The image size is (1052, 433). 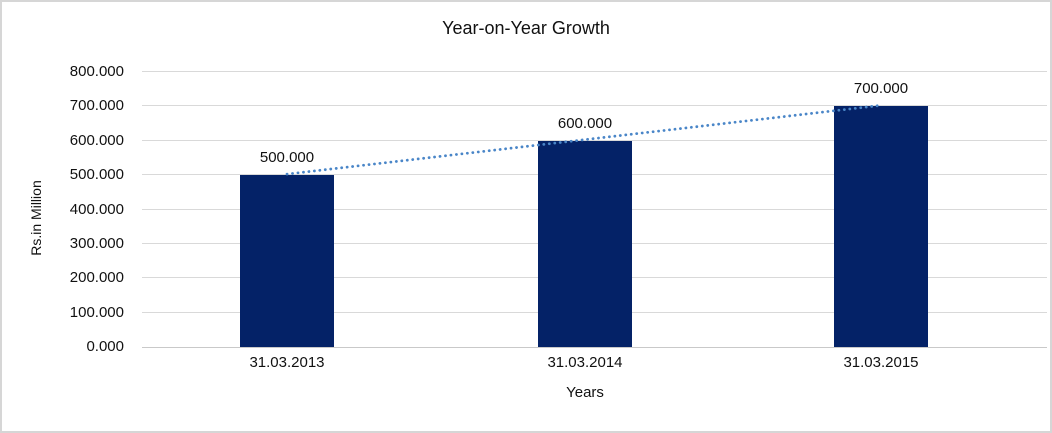 What do you see at coordinates (96, 106) in the screenshot?
I see `y-tick-label: 700.000` at bounding box center [96, 106].